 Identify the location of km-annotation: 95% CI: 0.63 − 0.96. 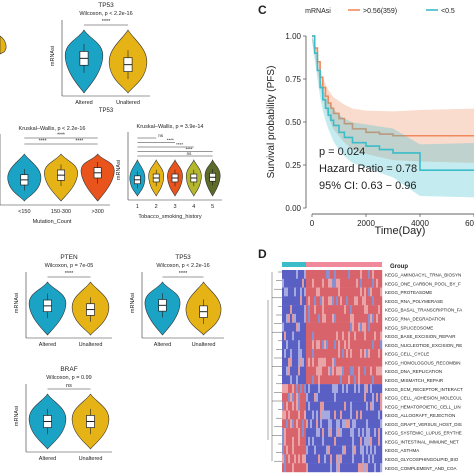
(368, 186).